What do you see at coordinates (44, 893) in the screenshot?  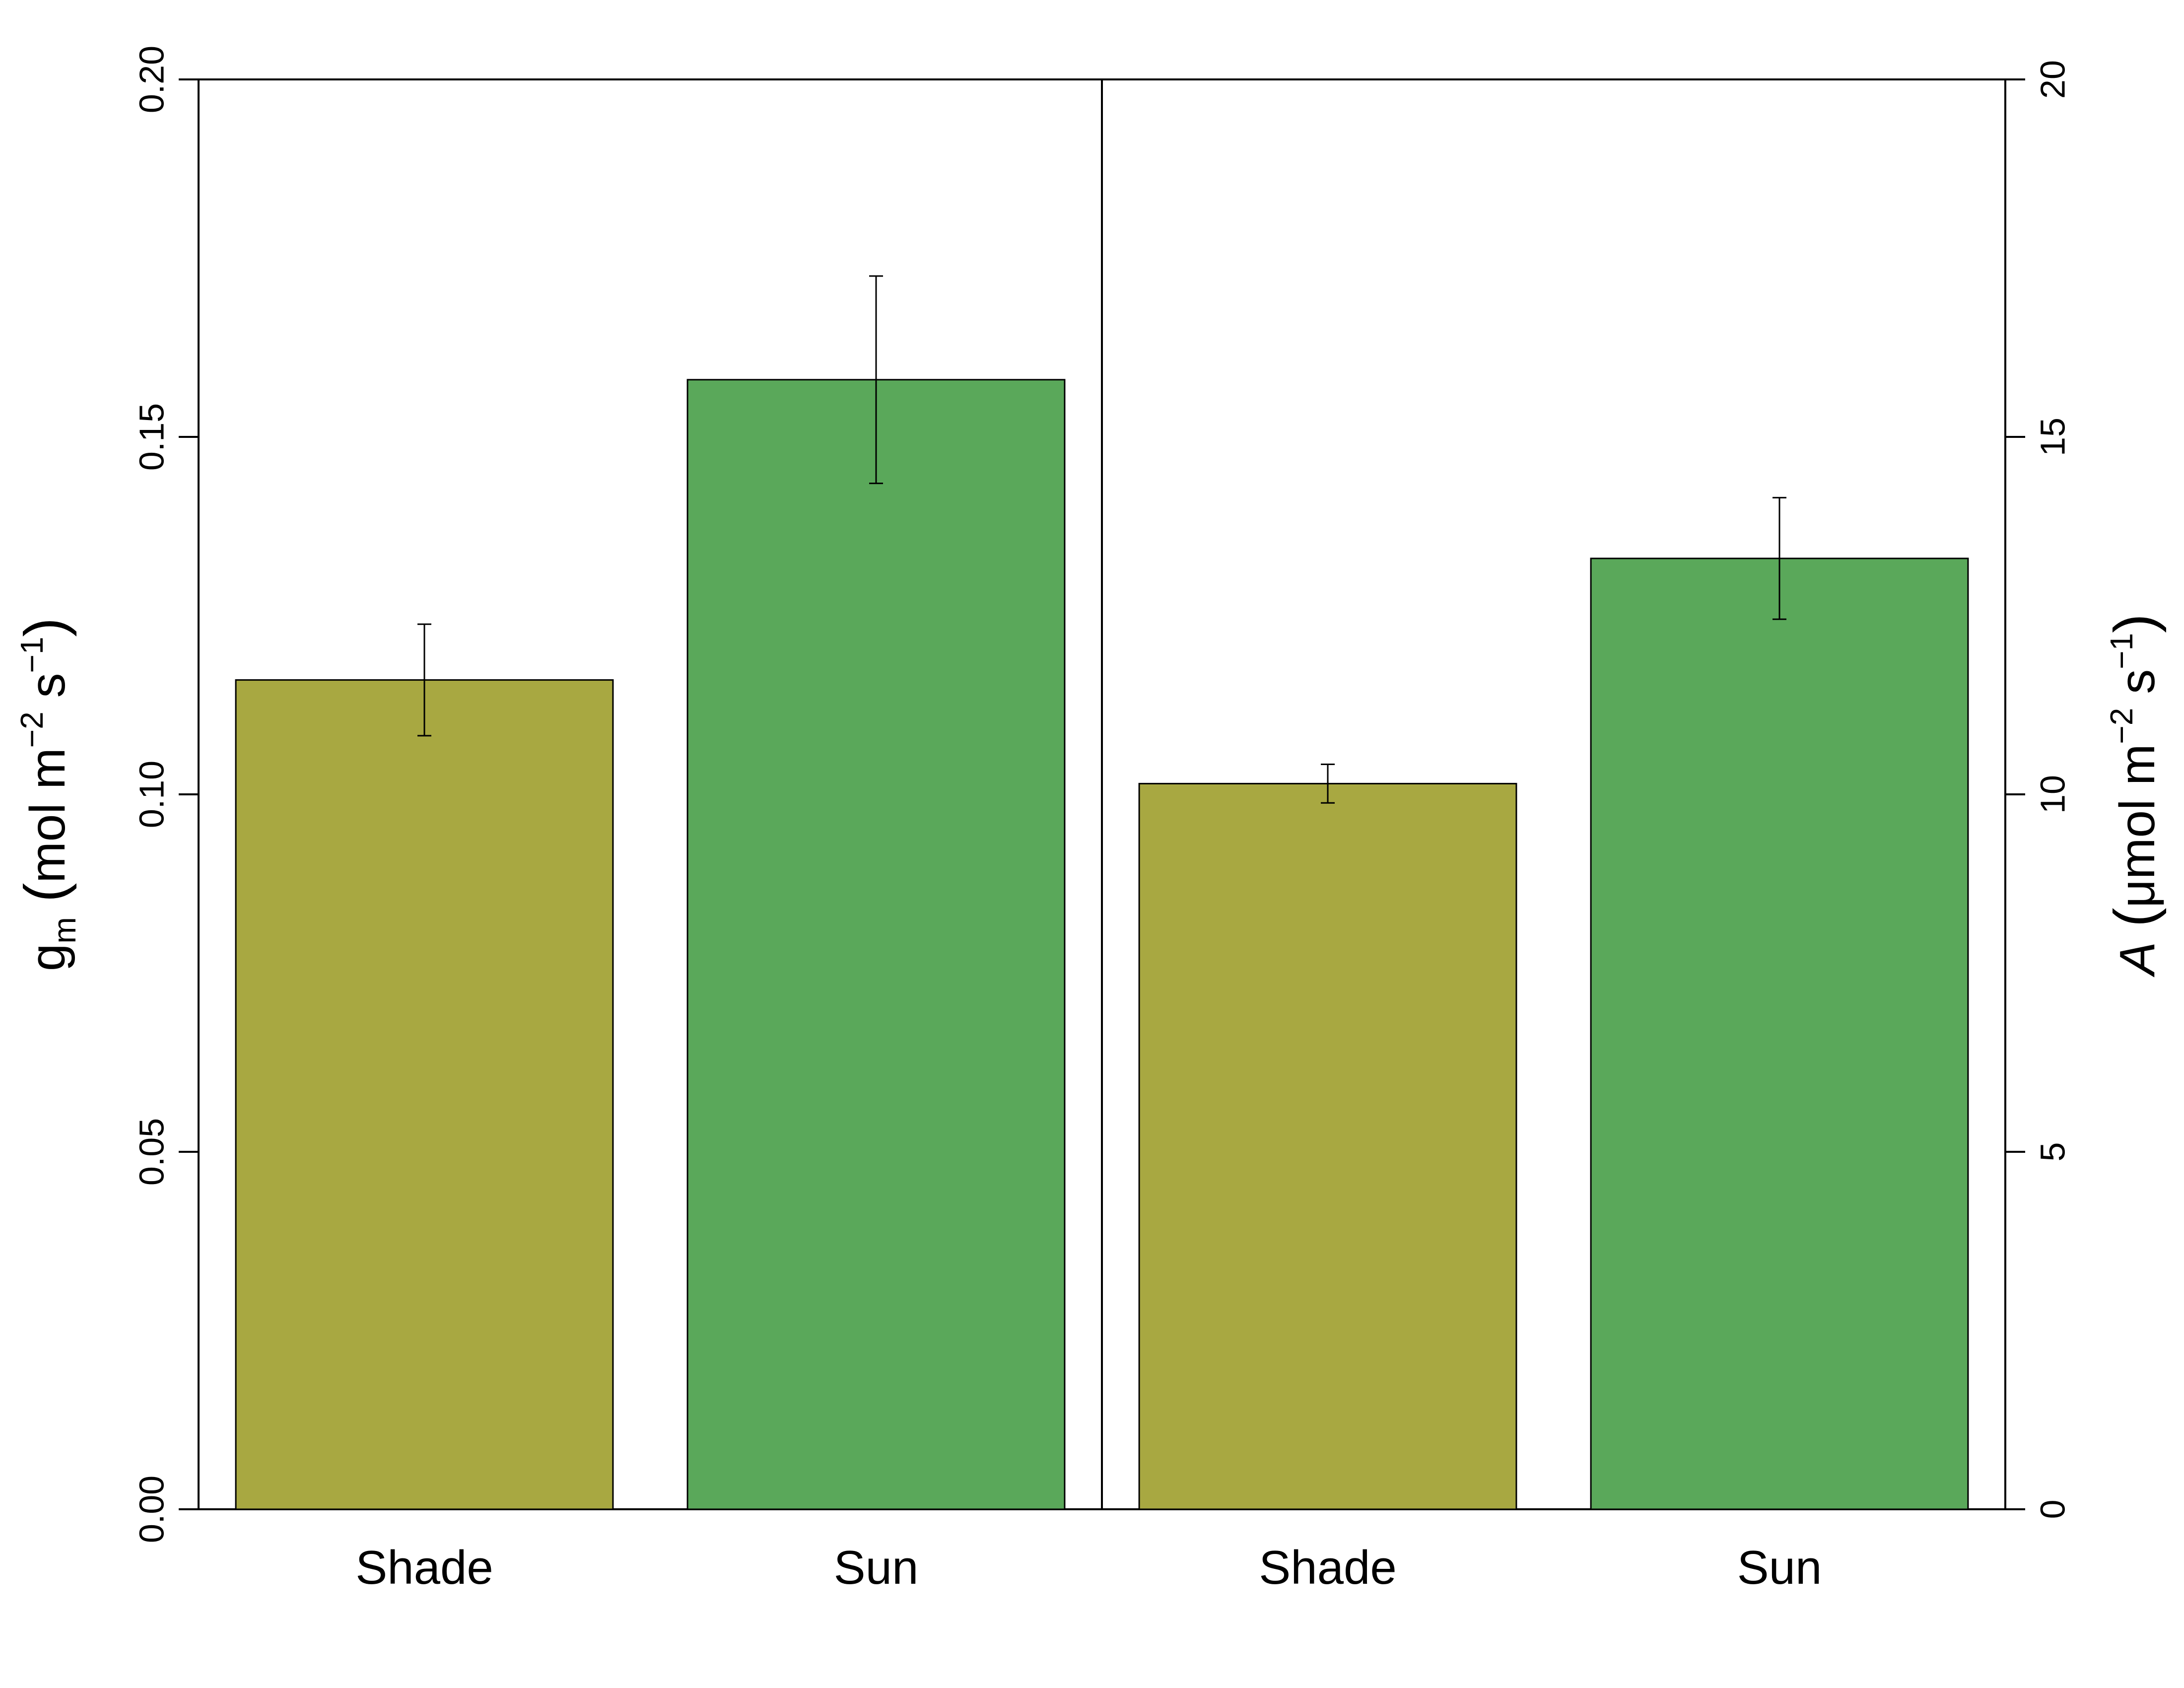 I see `left-y-title-open: (` at bounding box center [44, 893].